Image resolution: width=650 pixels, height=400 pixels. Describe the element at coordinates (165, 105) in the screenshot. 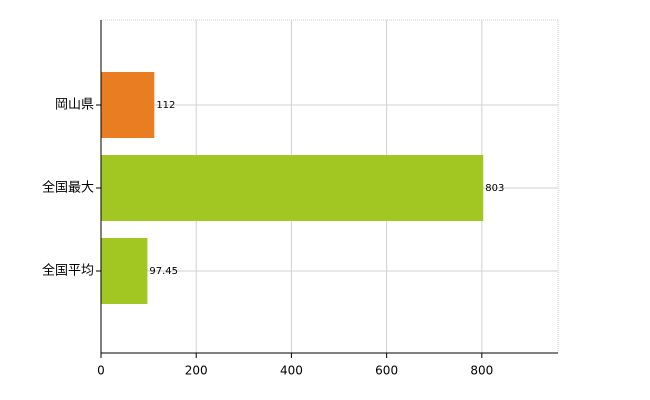

I see `value-label: 112` at that location.